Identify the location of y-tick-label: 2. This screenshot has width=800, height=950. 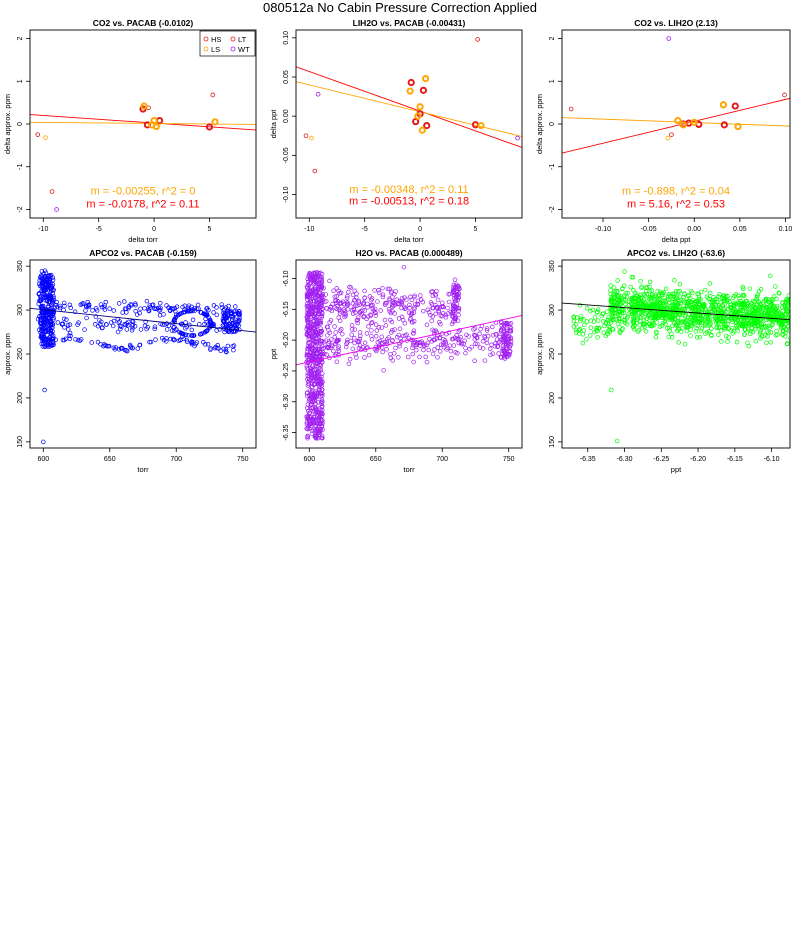
(20, 38).